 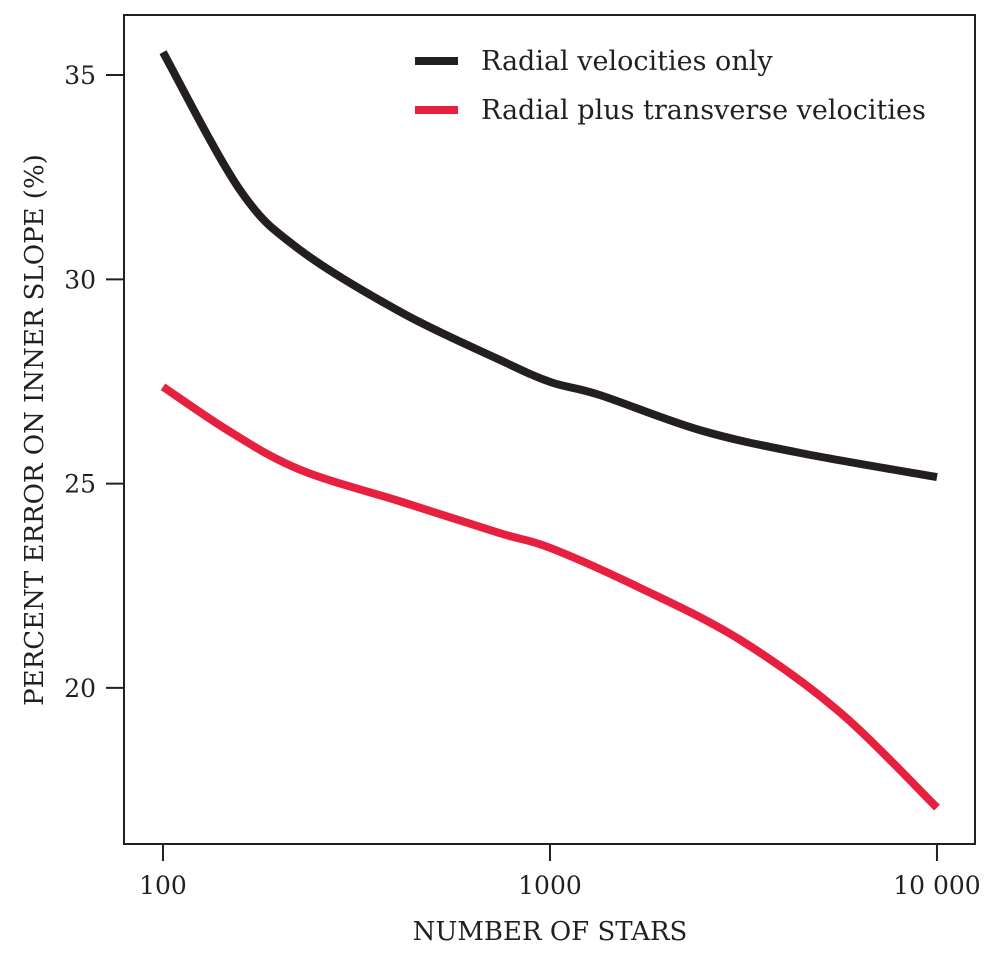 I want to click on x-tick-label: 100, so click(x=163, y=885).